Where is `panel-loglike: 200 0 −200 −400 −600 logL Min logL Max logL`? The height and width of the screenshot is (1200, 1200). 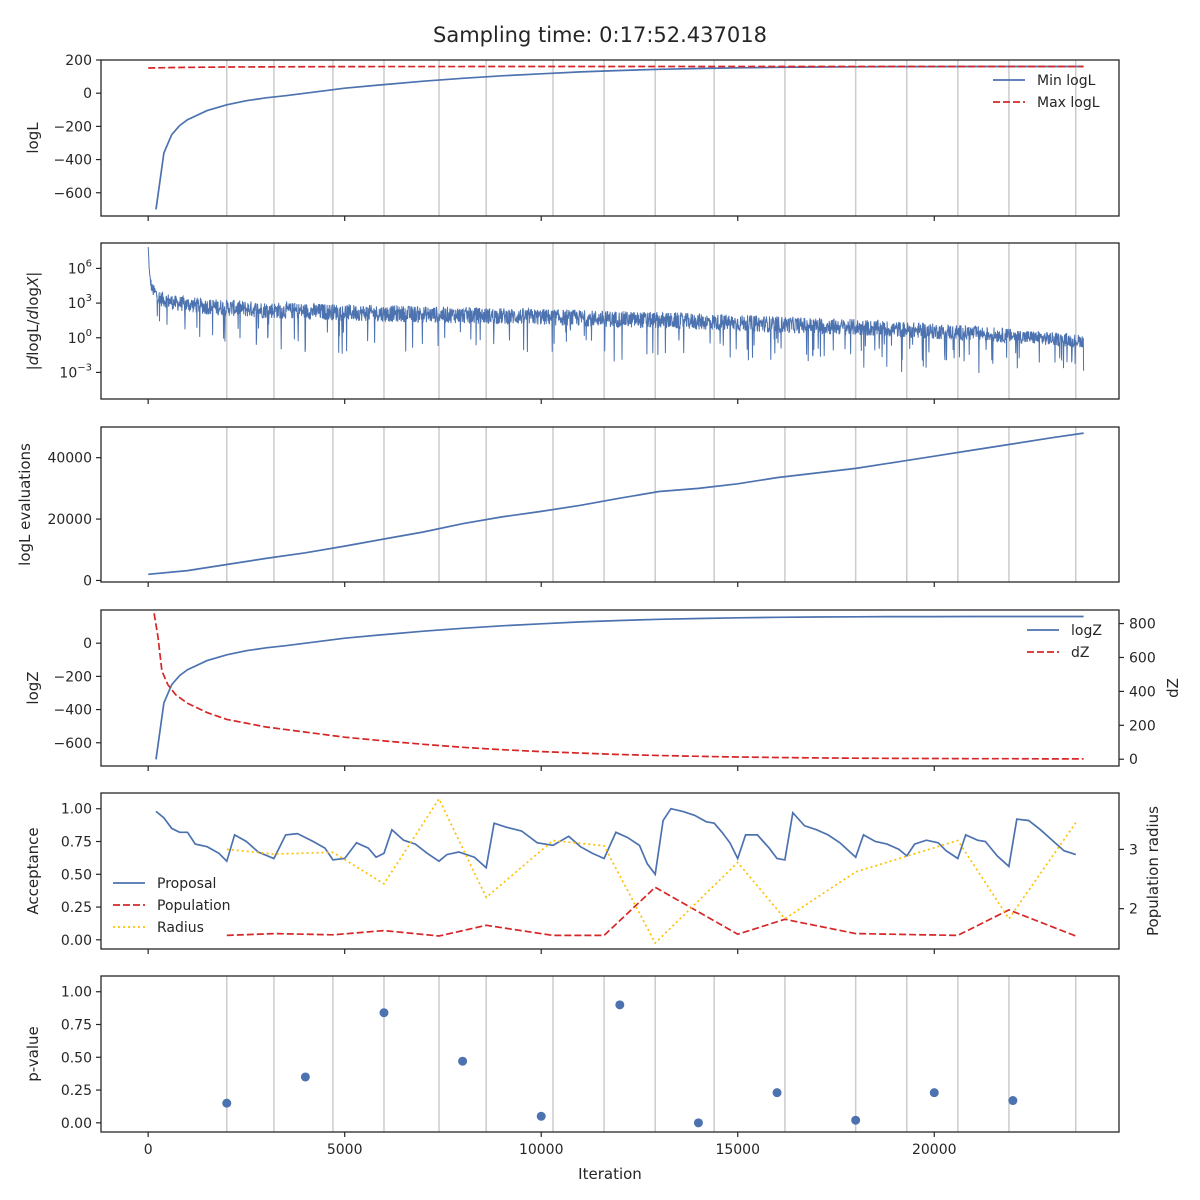
panel-loglike: 200 0 −200 −400 −600 logL Min logL Max logL is located at coordinates (572, 137).